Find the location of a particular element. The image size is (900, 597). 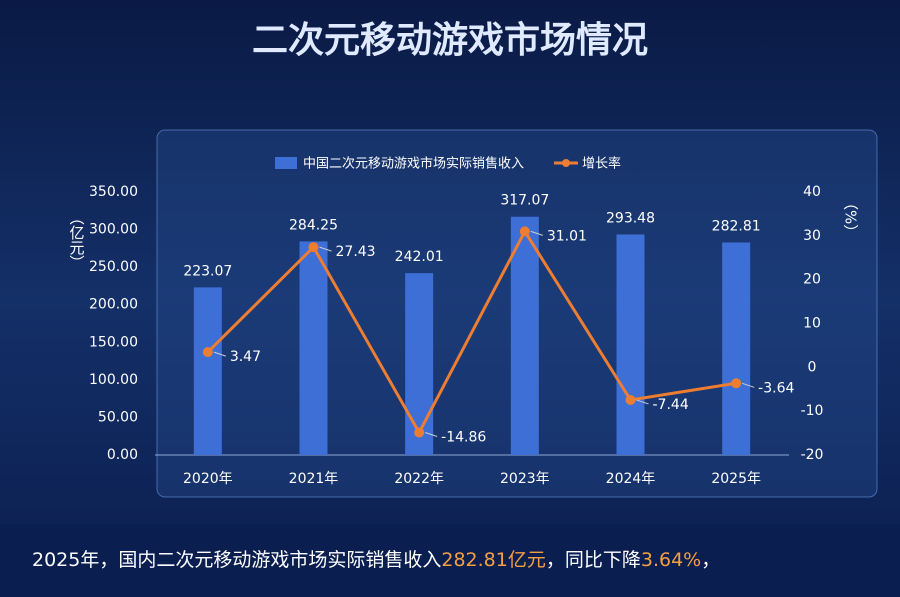

y2-tick-label: 40 is located at coordinates (812, 192).